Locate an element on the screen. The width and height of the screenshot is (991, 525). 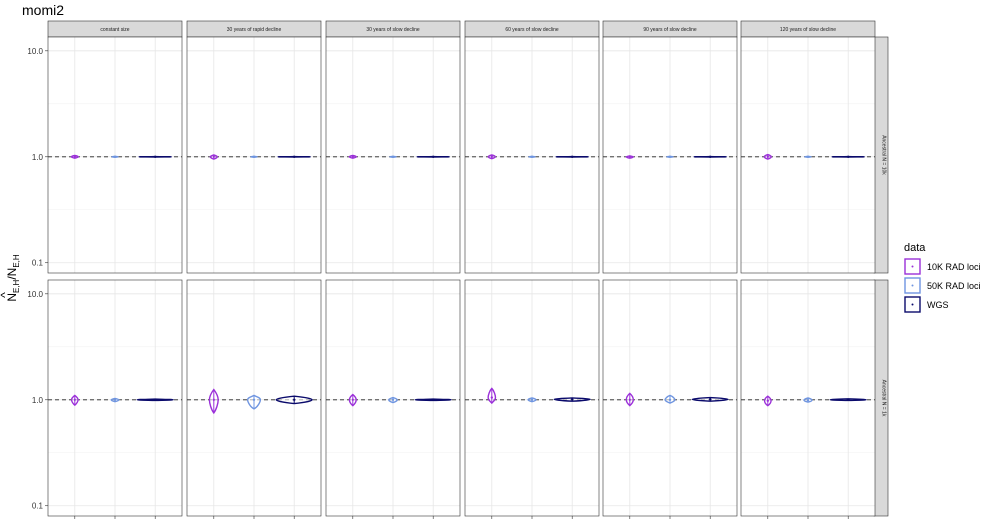
violin-r1-c4-s2 is located at coordinates (532, 156).